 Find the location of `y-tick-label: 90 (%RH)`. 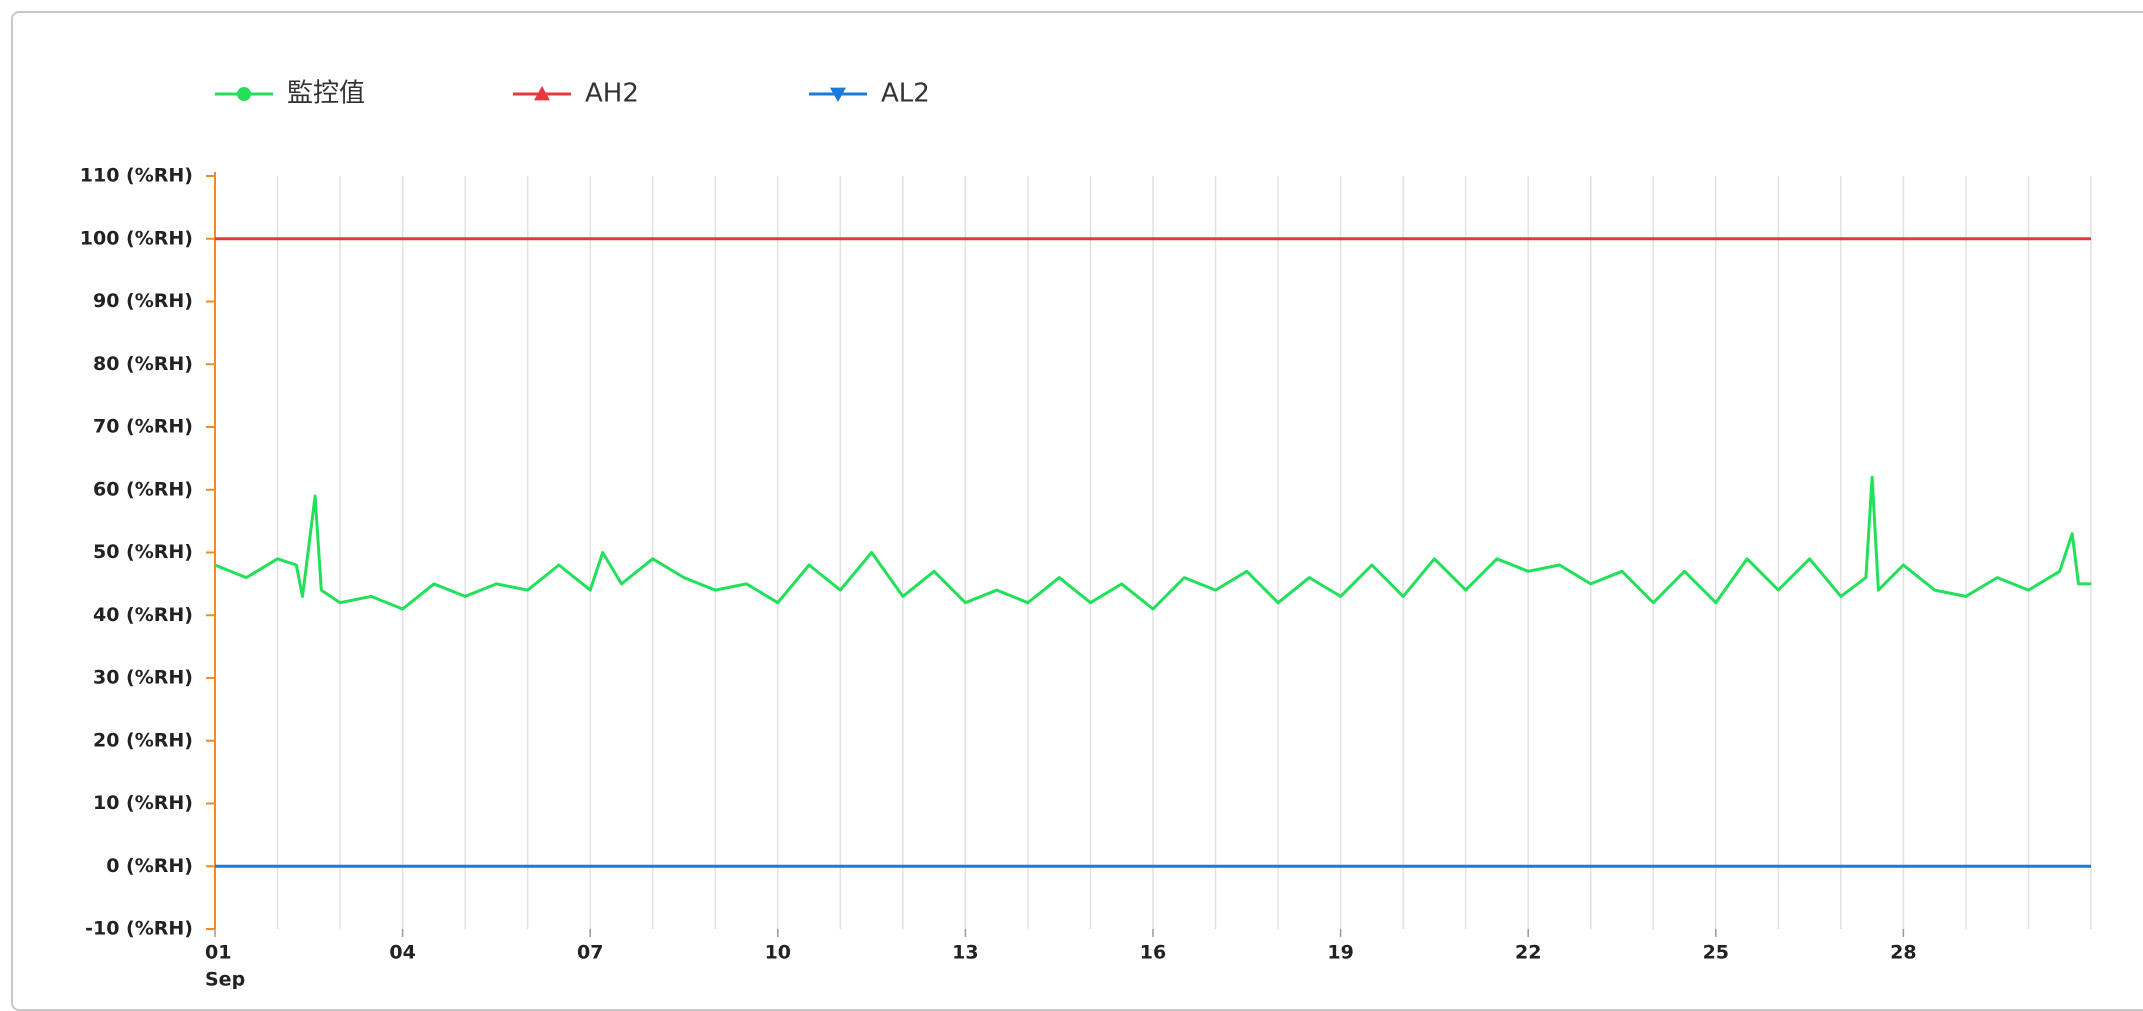

y-tick-label: 90 (%RH) is located at coordinates (143, 301).